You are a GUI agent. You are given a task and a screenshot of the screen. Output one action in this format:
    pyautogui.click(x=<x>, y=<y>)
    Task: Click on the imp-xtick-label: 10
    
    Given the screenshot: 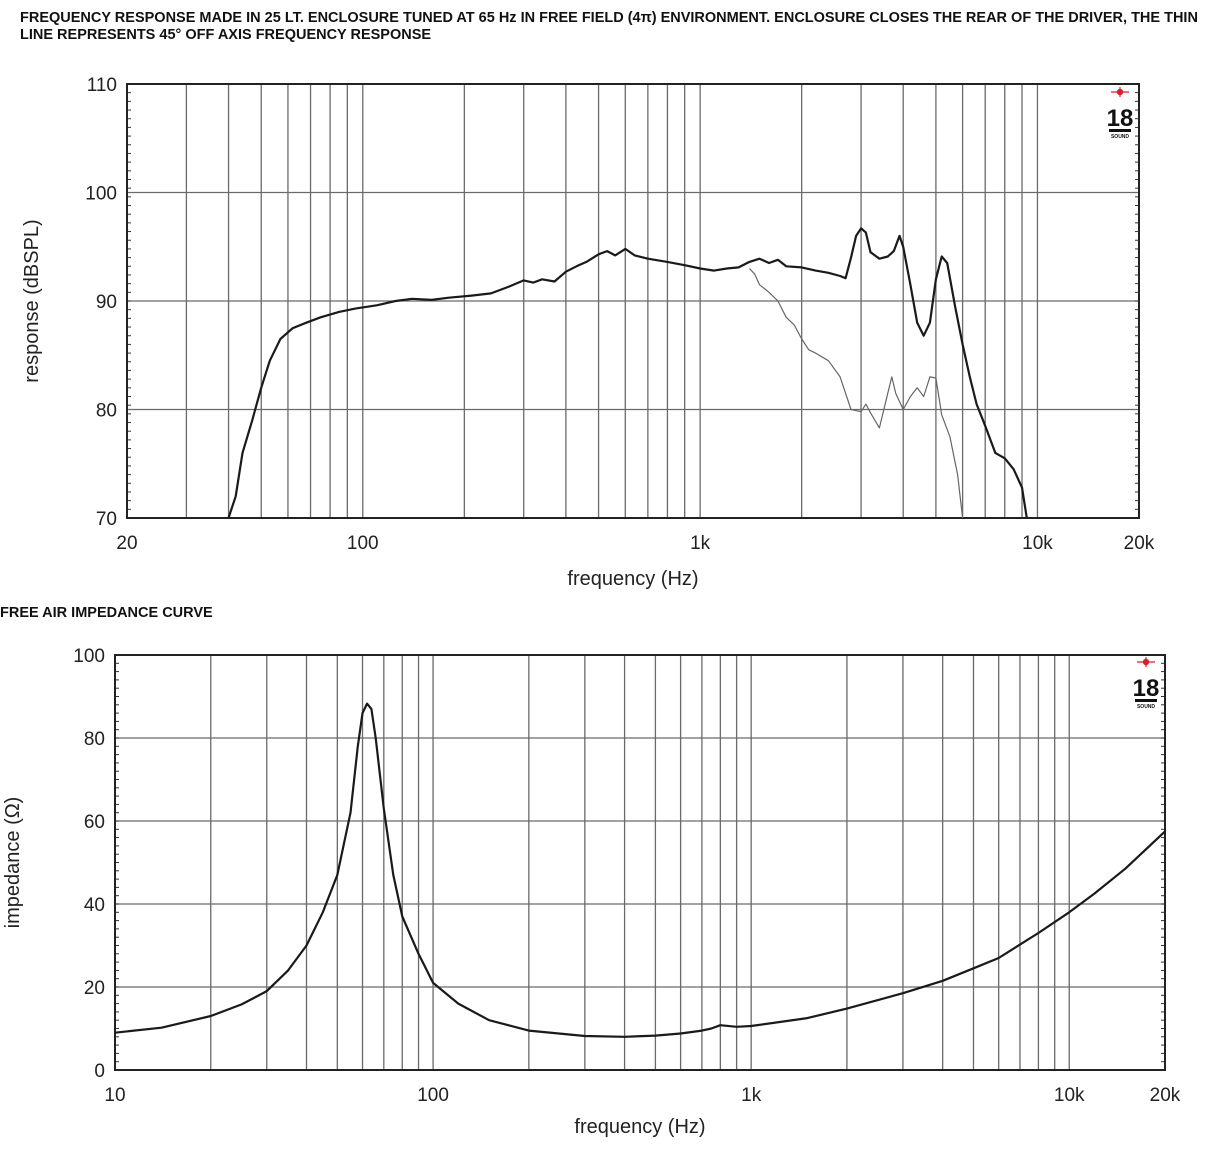 What is the action you would take?
    pyautogui.click(x=114, y=1095)
    